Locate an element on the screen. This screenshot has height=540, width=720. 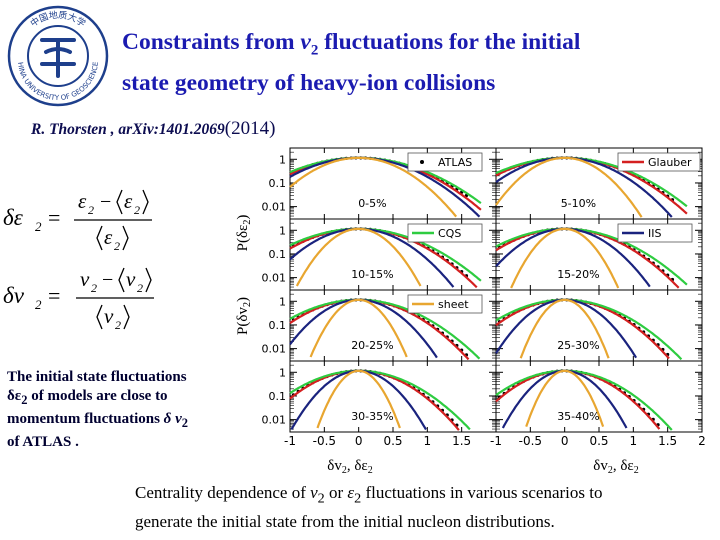
xlabel-right-mid: , δε is located at coordinates (623, 466).